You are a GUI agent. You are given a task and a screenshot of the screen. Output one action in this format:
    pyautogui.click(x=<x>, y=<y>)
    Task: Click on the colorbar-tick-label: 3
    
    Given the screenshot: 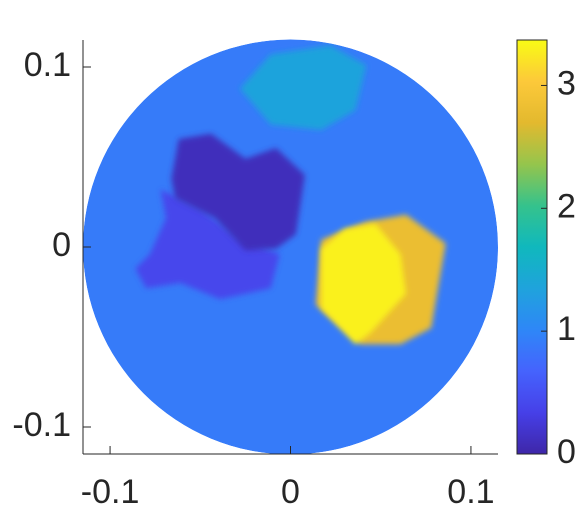 What is the action you would take?
    pyautogui.click(x=566, y=83)
    